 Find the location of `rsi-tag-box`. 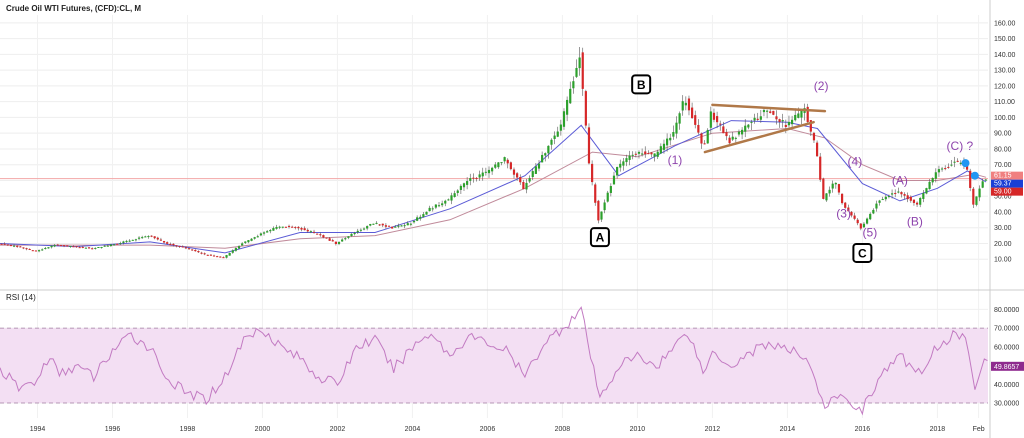

rsi-tag-box is located at coordinates (1007, 366).